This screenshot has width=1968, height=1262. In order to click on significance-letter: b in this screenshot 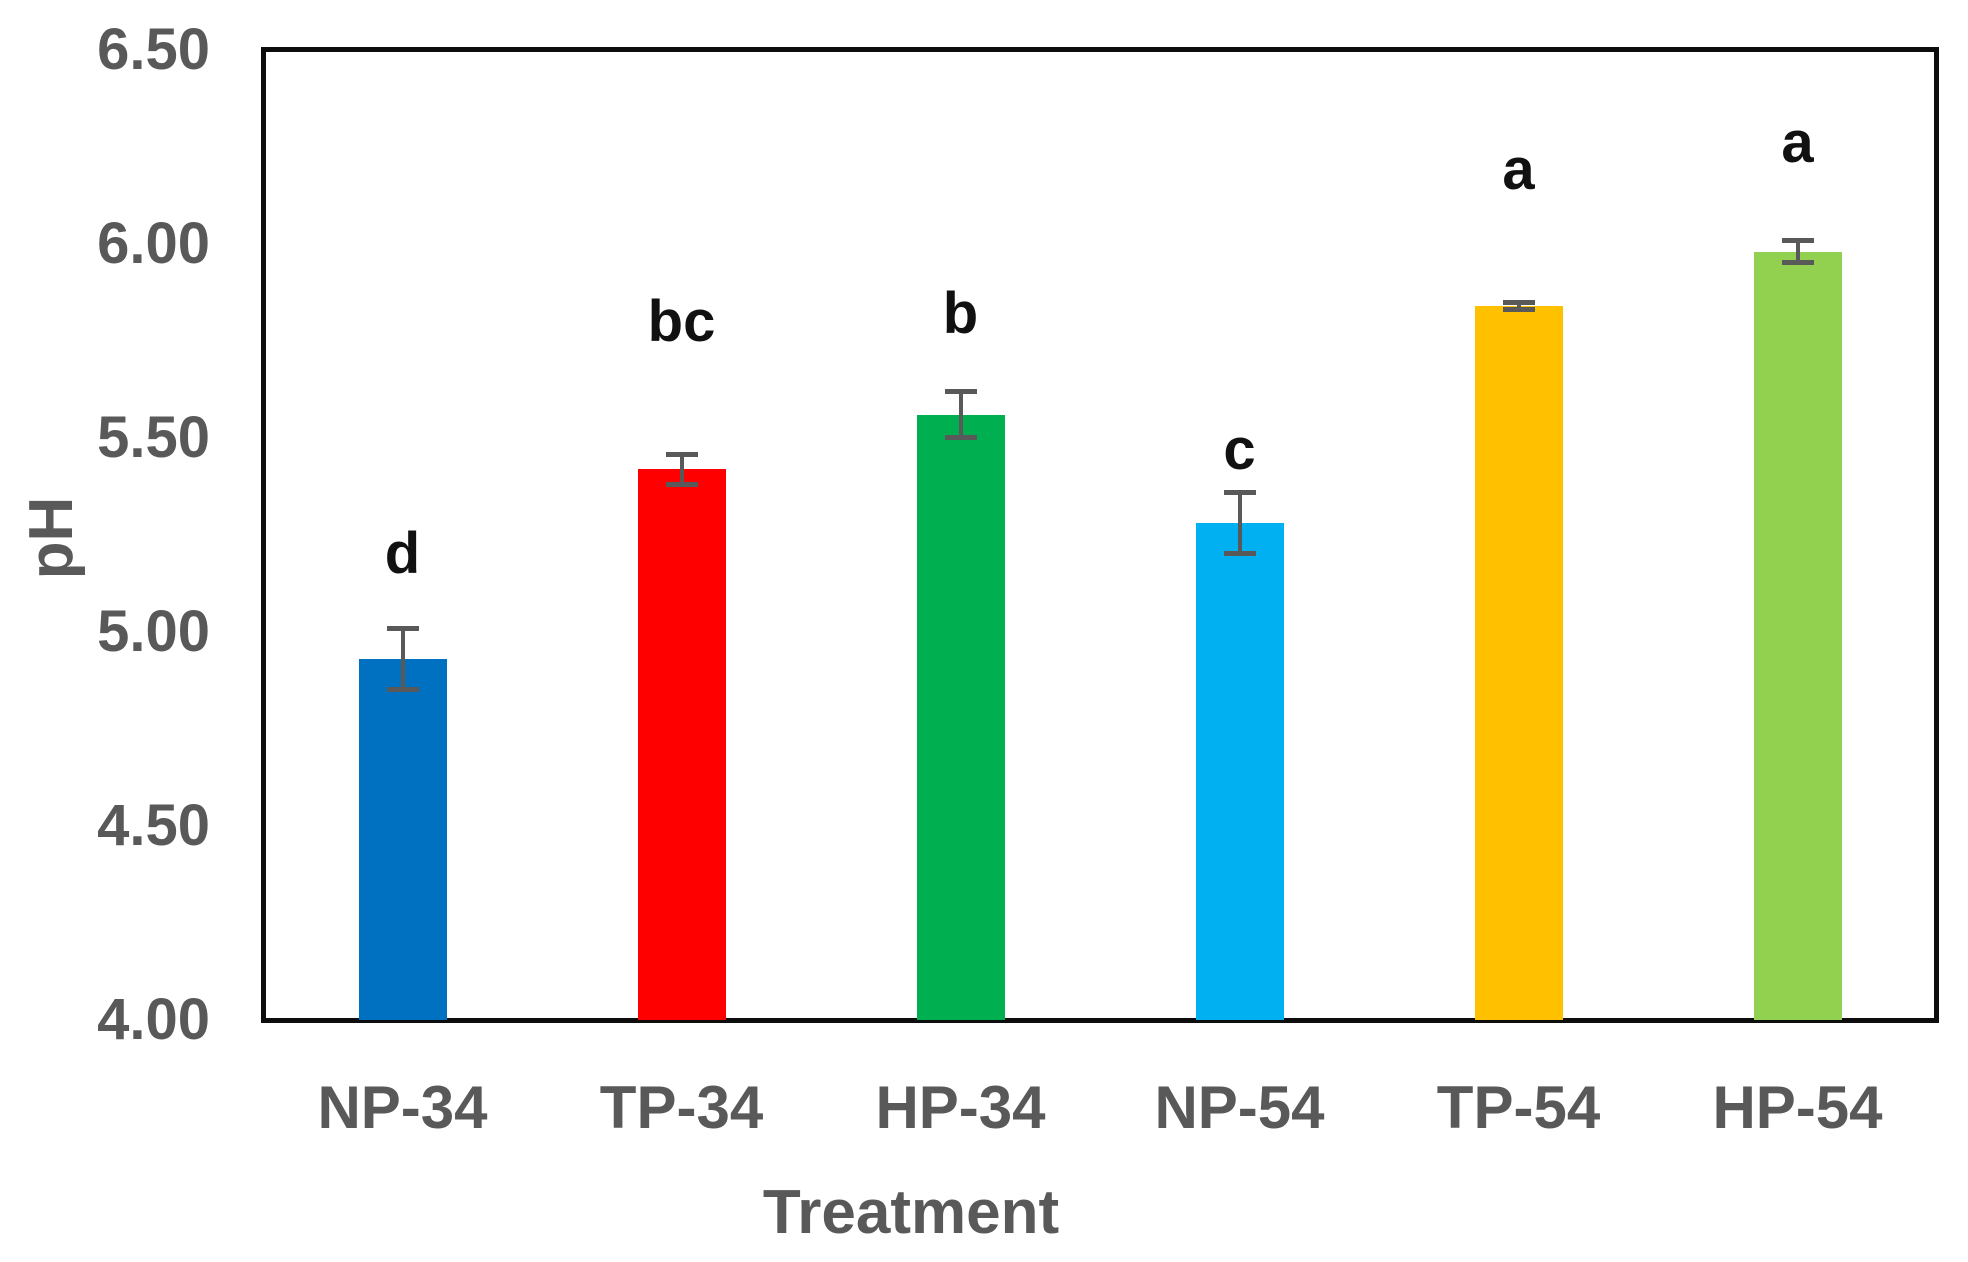, I will do `click(960, 313)`.